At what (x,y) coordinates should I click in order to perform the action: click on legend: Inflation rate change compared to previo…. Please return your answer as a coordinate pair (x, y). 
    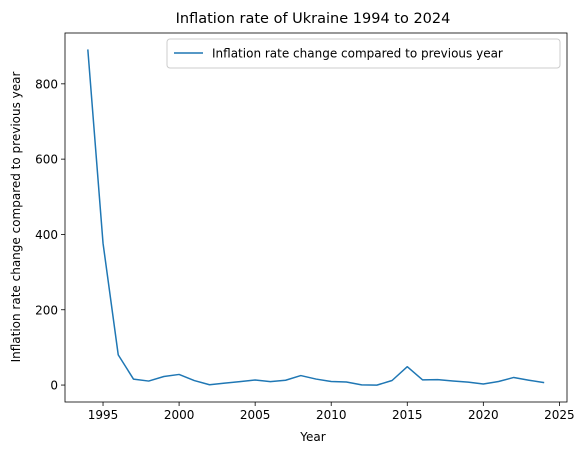
    Looking at the image, I should click on (363, 53).